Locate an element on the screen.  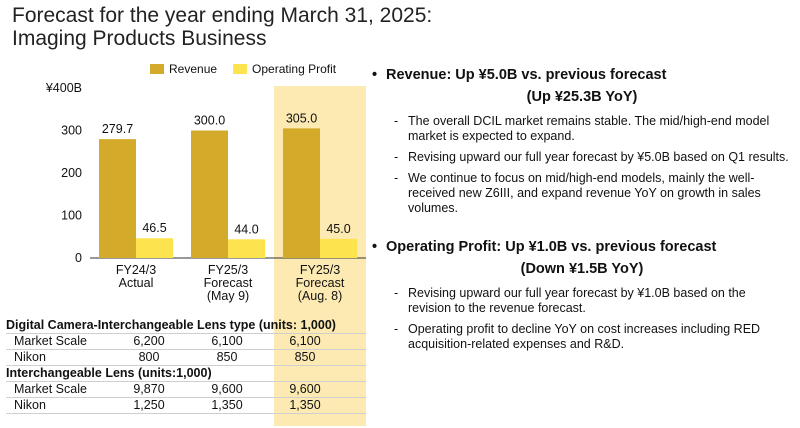
title-line-2: Imaging Products Business is located at coordinates (139, 38).